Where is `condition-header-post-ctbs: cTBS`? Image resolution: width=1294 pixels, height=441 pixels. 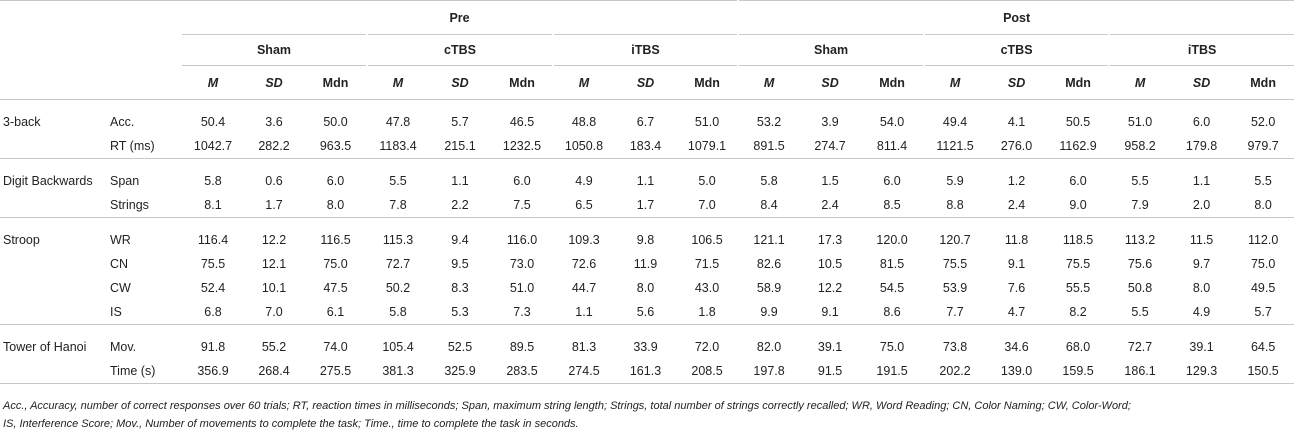
condition-header-post-ctbs: cTBS is located at coordinates (1016, 50).